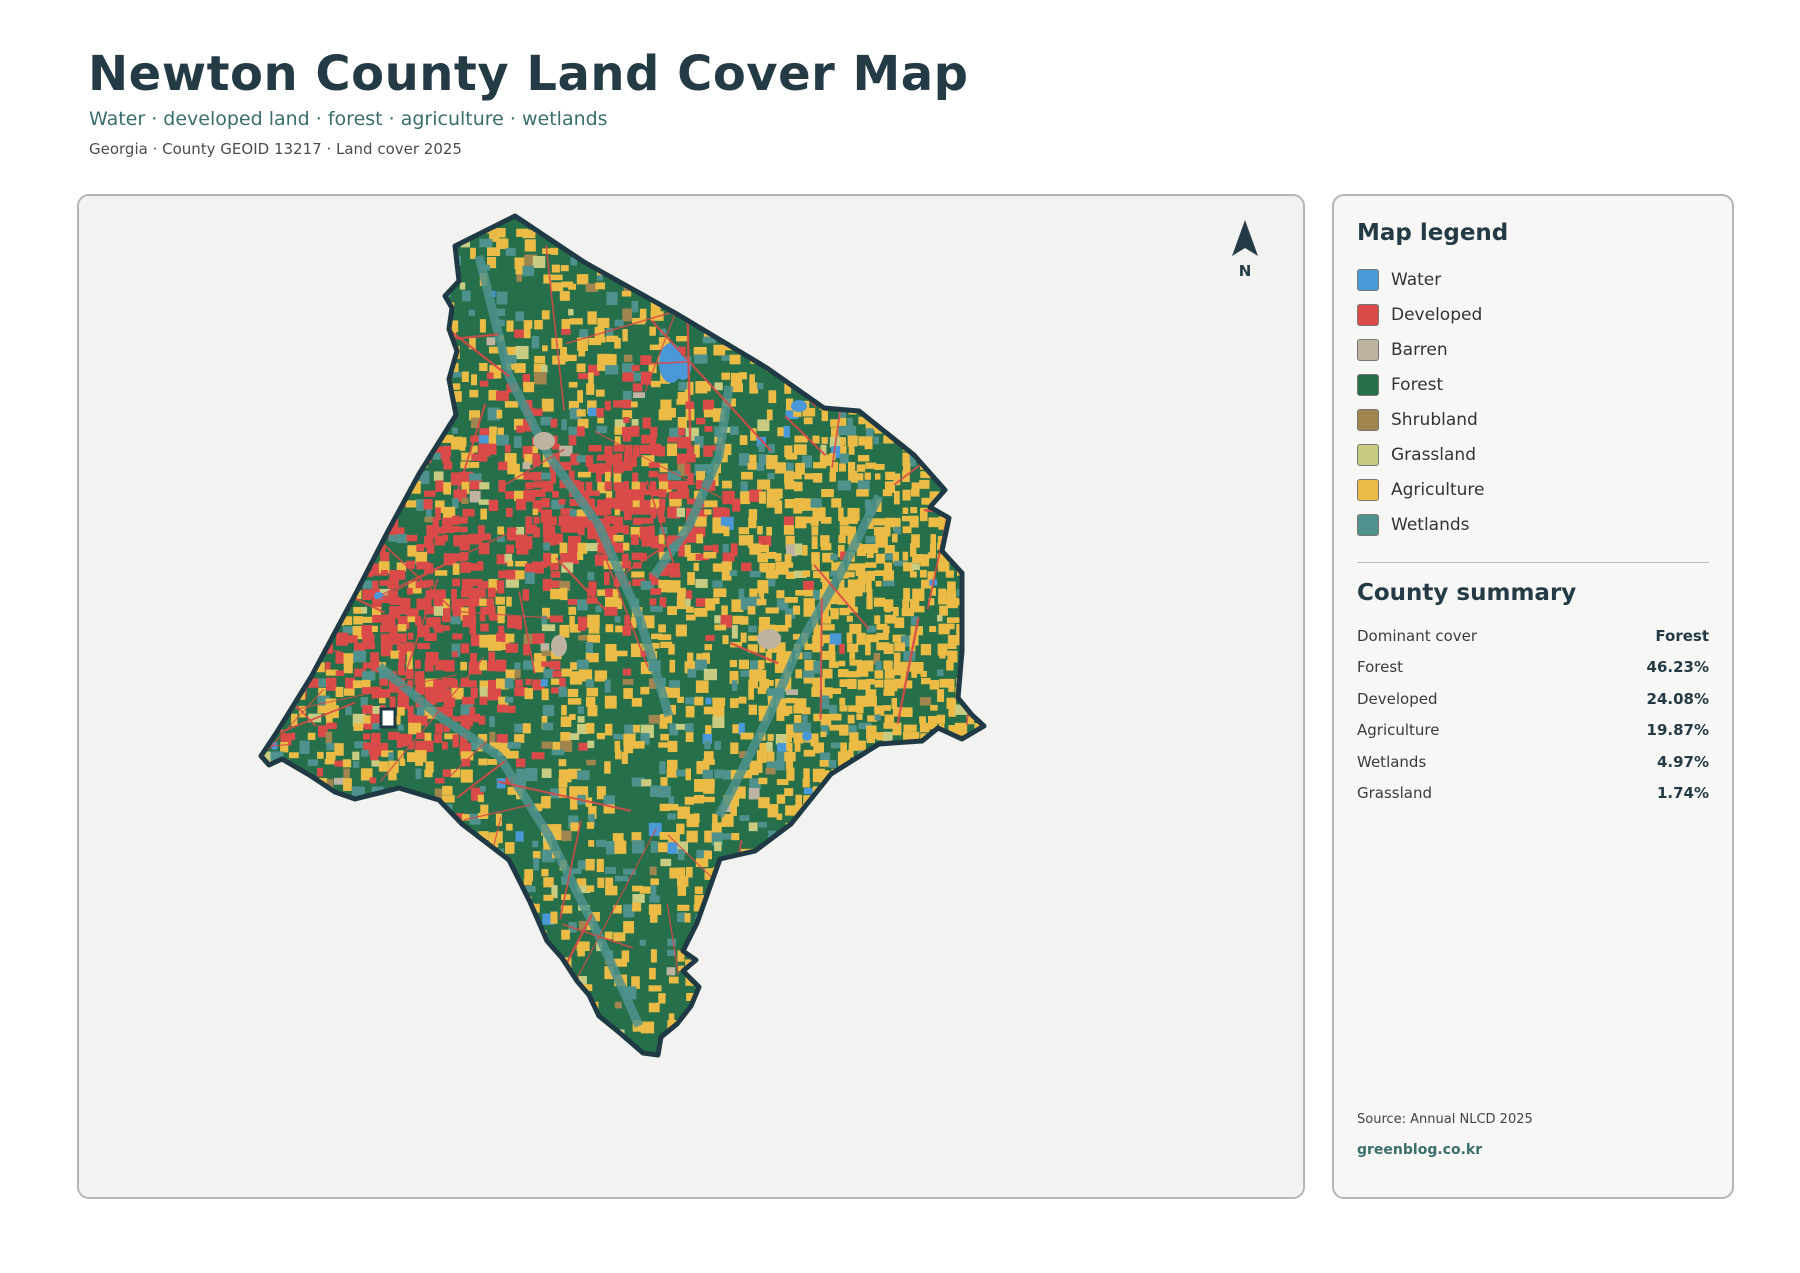 This screenshot has width=1800, height=1273. I want to click on legend-label-shrubland: Shrubland, so click(1434, 419).